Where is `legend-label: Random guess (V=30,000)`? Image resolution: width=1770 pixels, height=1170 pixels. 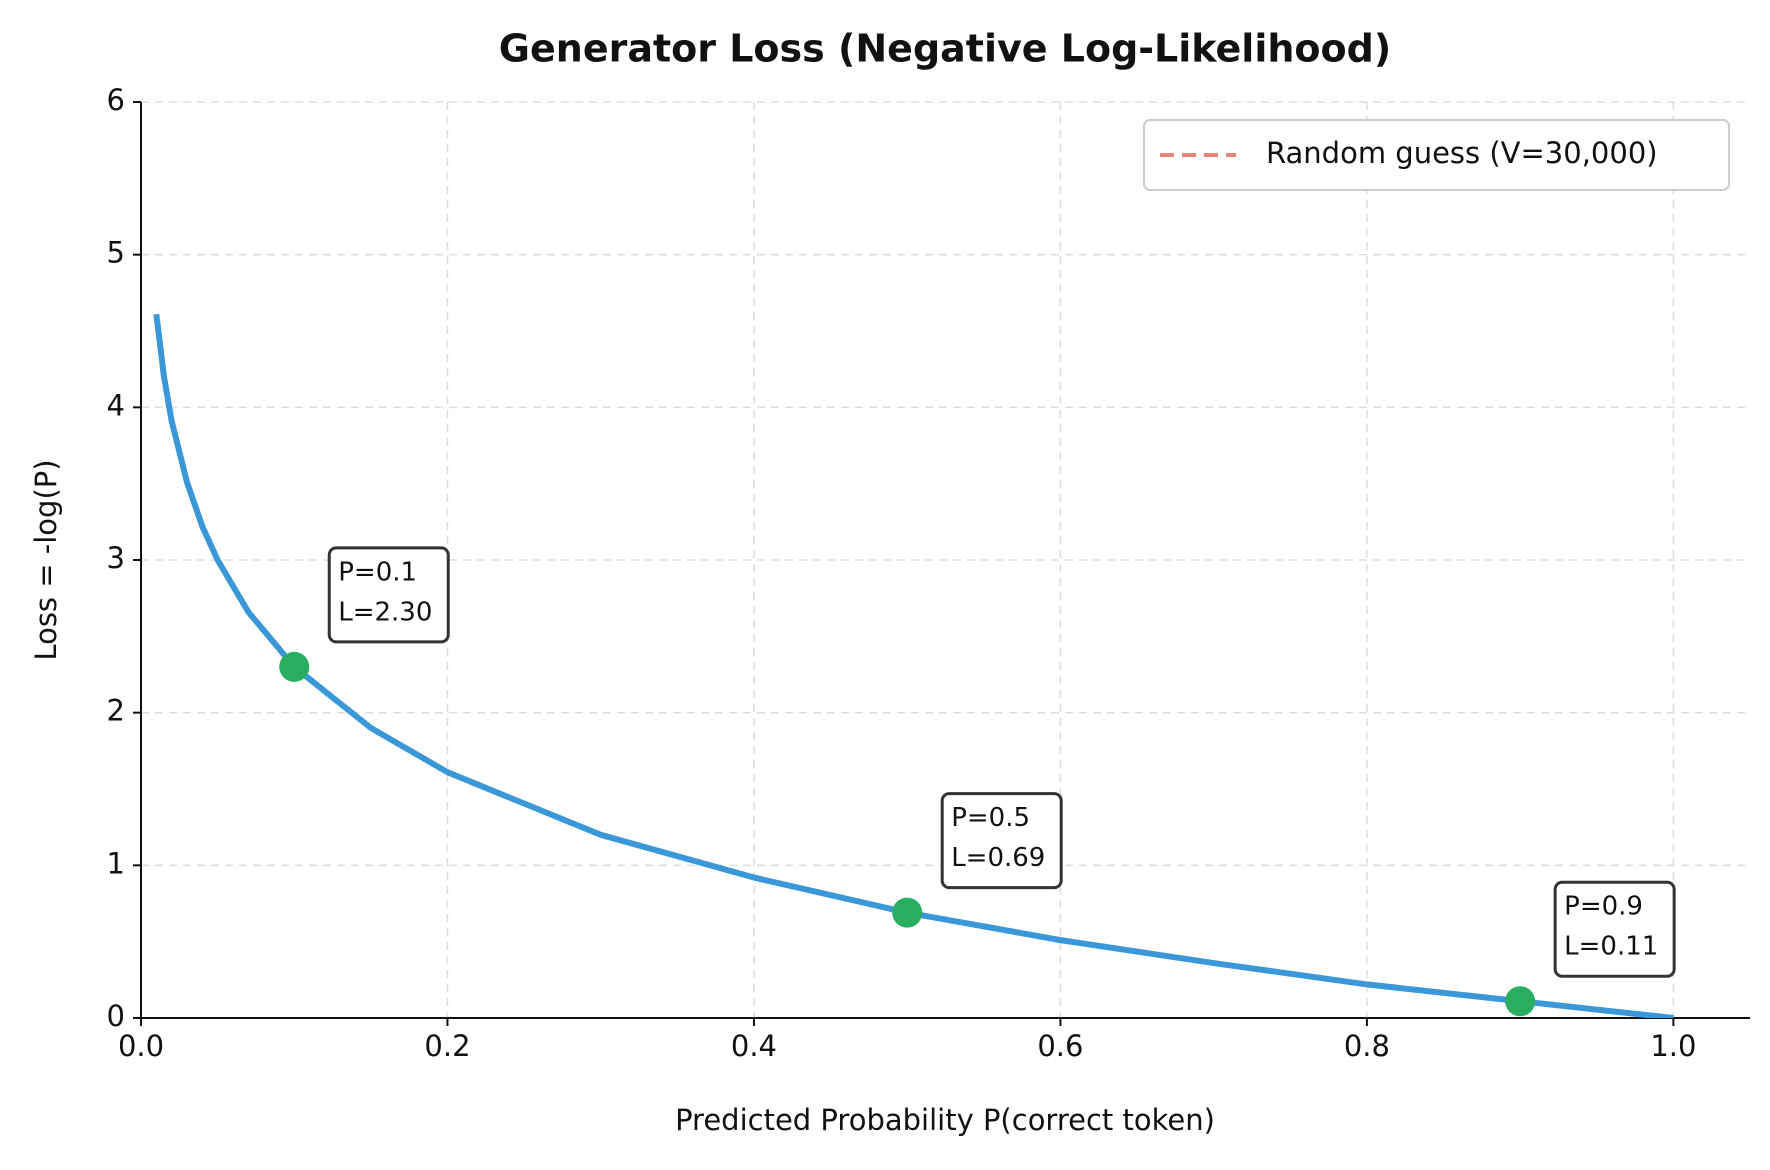
legend-label: Random guess (V=30,000) is located at coordinates (1462, 153).